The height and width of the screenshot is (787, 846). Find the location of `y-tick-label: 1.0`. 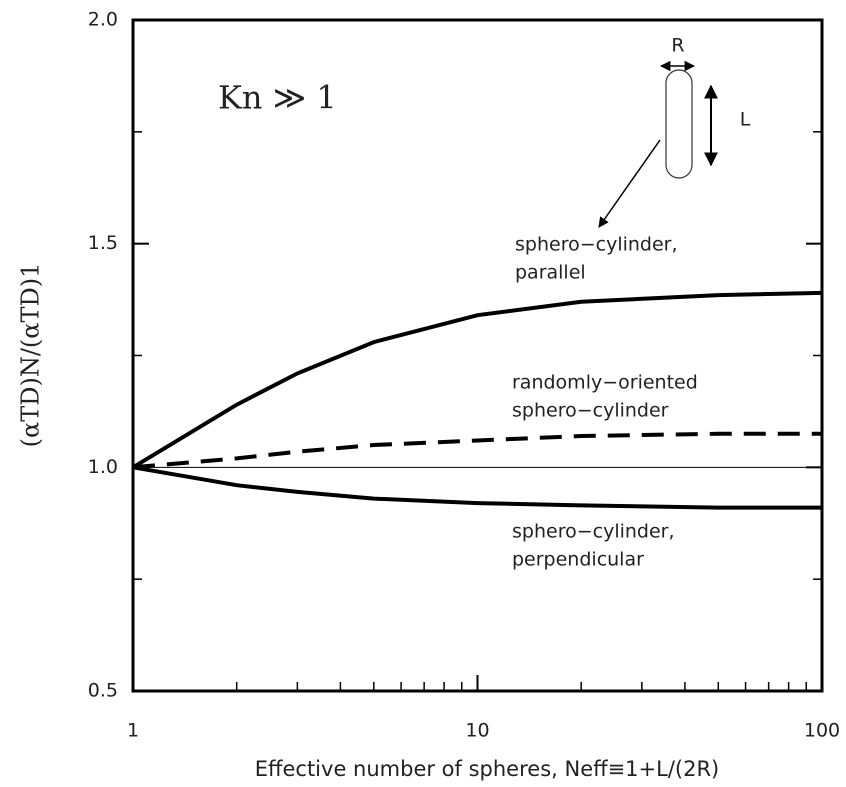

y-tick-label: 1.0 is located at coordinates (103, 467).